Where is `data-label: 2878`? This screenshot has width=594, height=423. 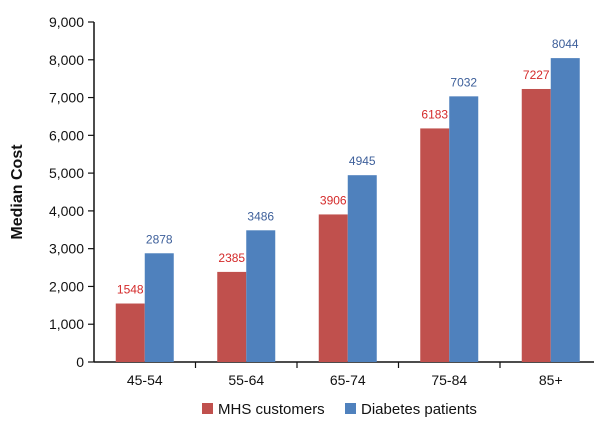
data-label: 2878 is located at coordinates (159, 239).